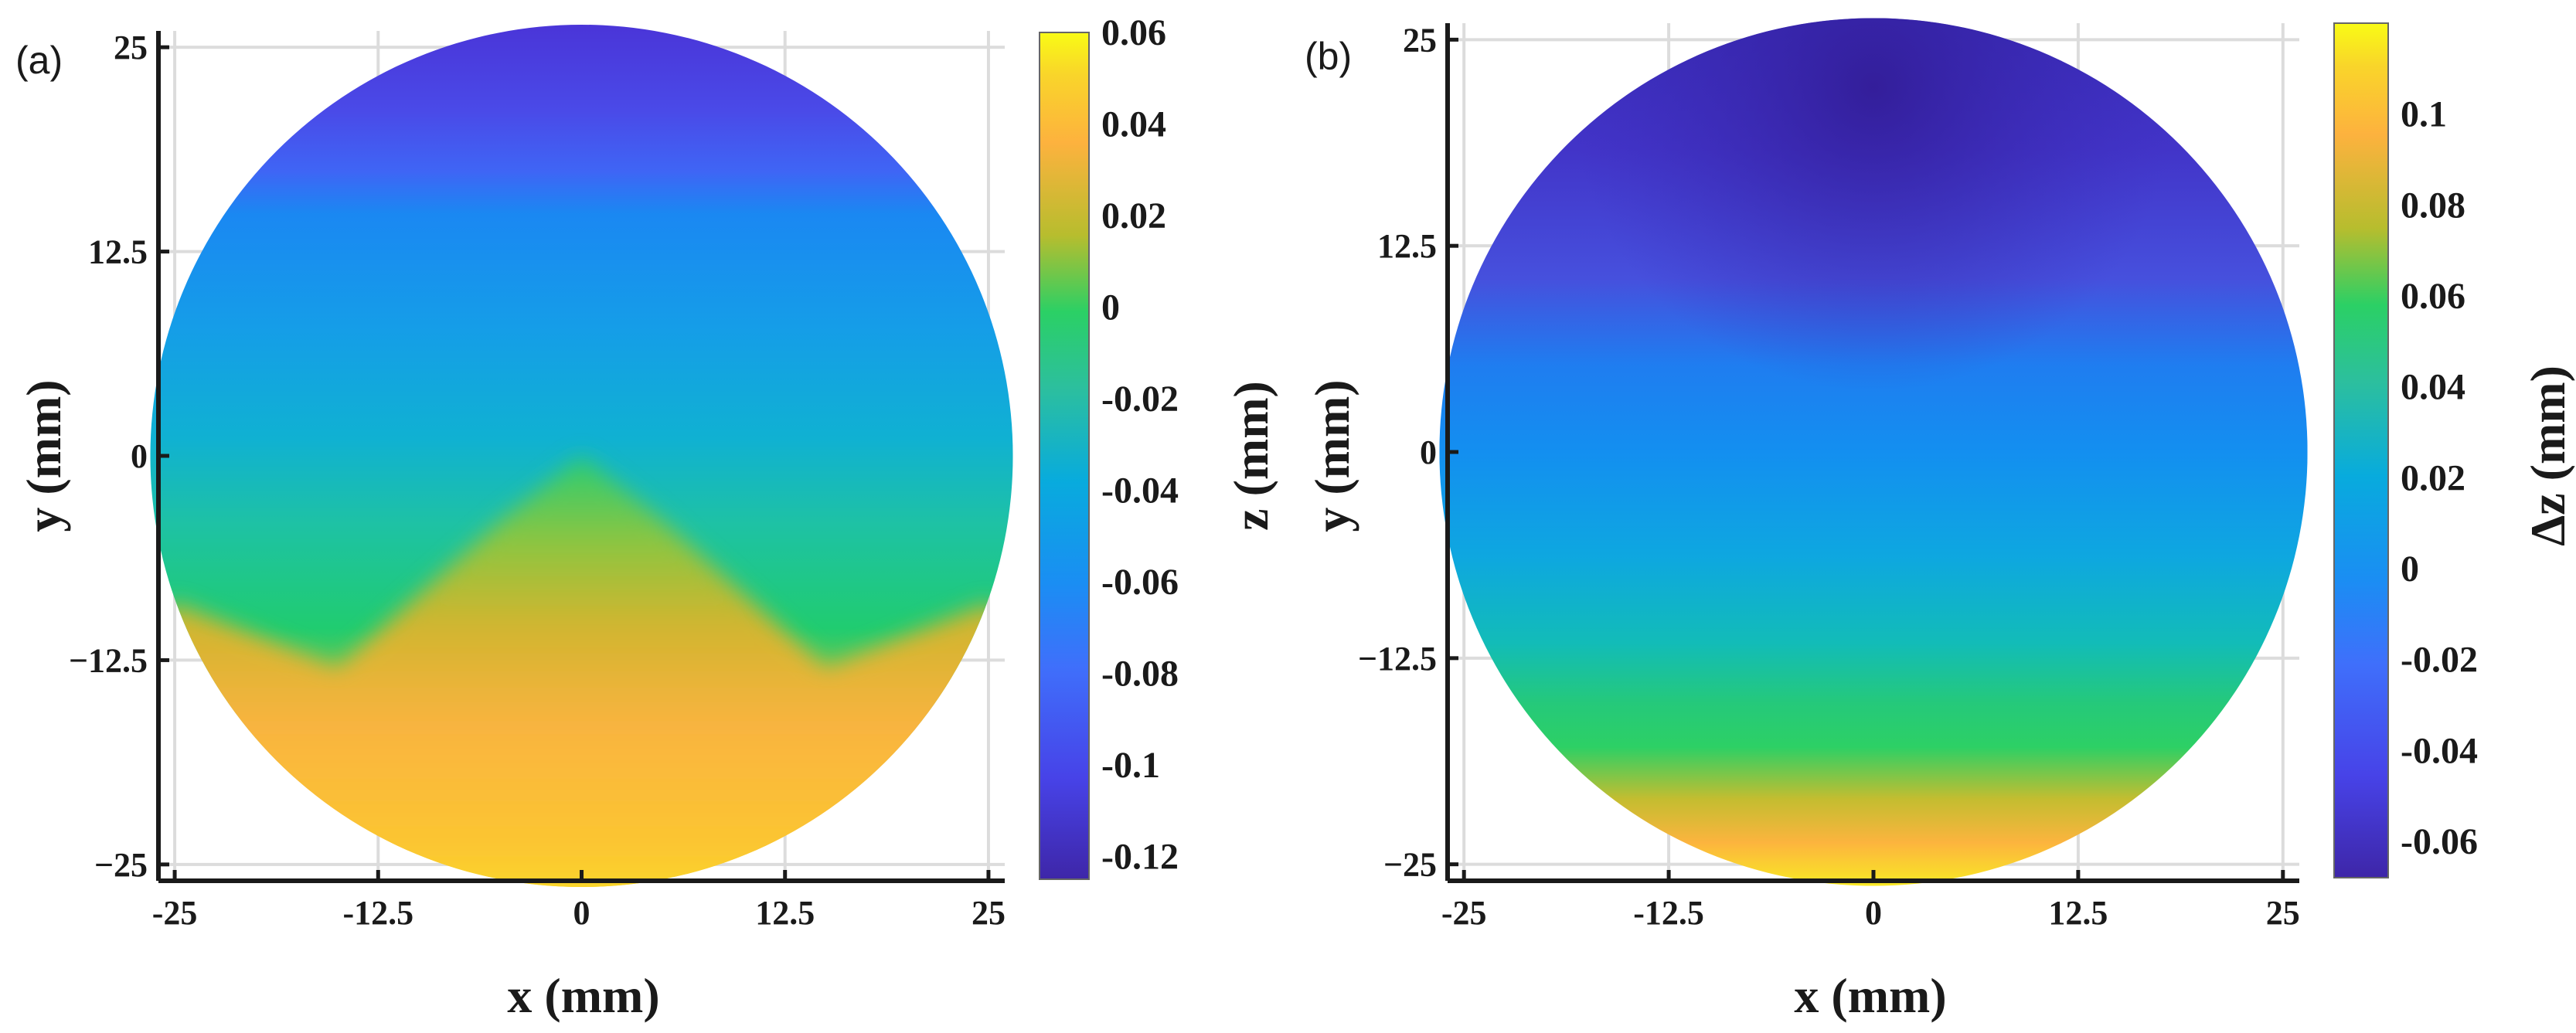 The height and width of the screenshot is (1033, 2576). Describe the element at coordinates (2439, 841) in the screenshot. I see `panel-b-colorbar-tick: -0.06` at that location.